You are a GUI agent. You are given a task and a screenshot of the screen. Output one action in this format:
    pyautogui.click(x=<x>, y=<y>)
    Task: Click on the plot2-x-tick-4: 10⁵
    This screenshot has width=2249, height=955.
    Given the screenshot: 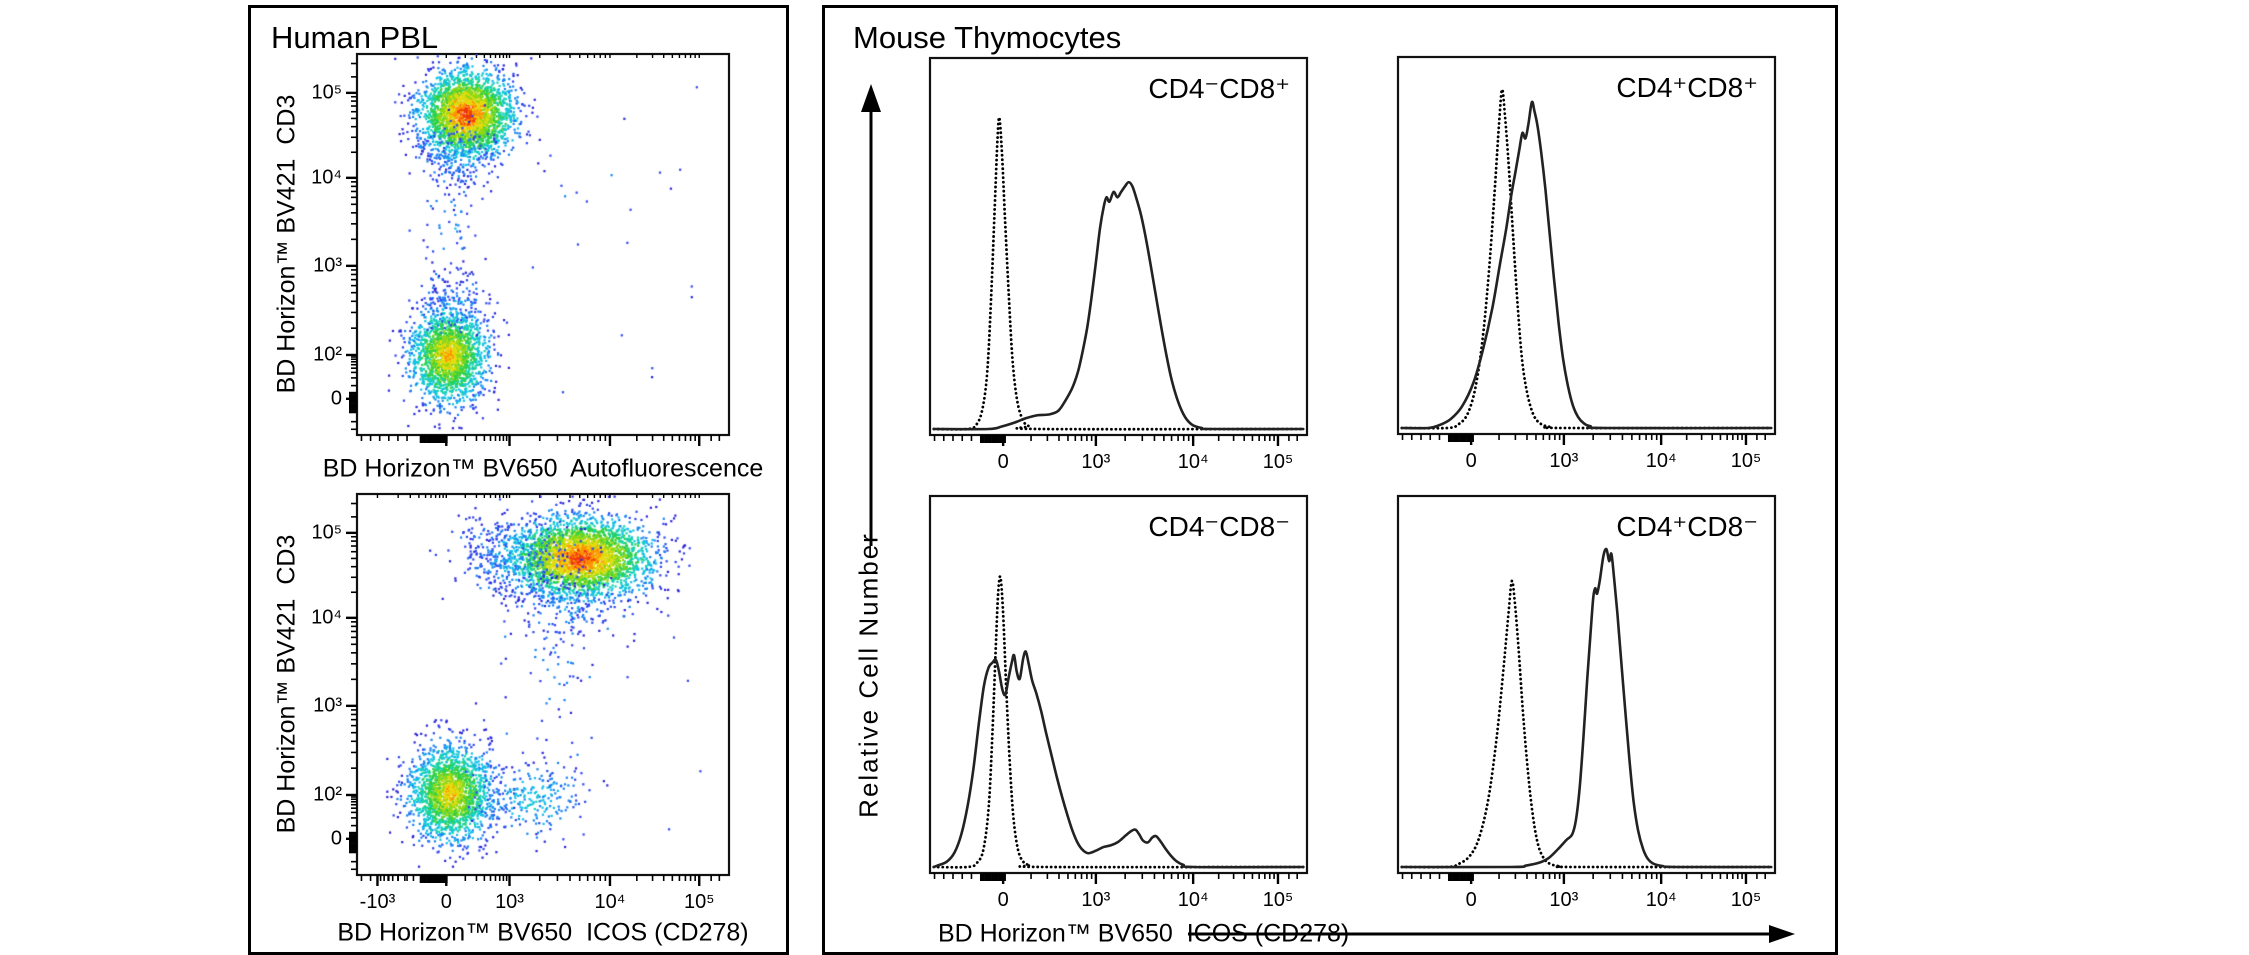 What is the action you would take?
    pyautogui.click(x=699, y=902)
    